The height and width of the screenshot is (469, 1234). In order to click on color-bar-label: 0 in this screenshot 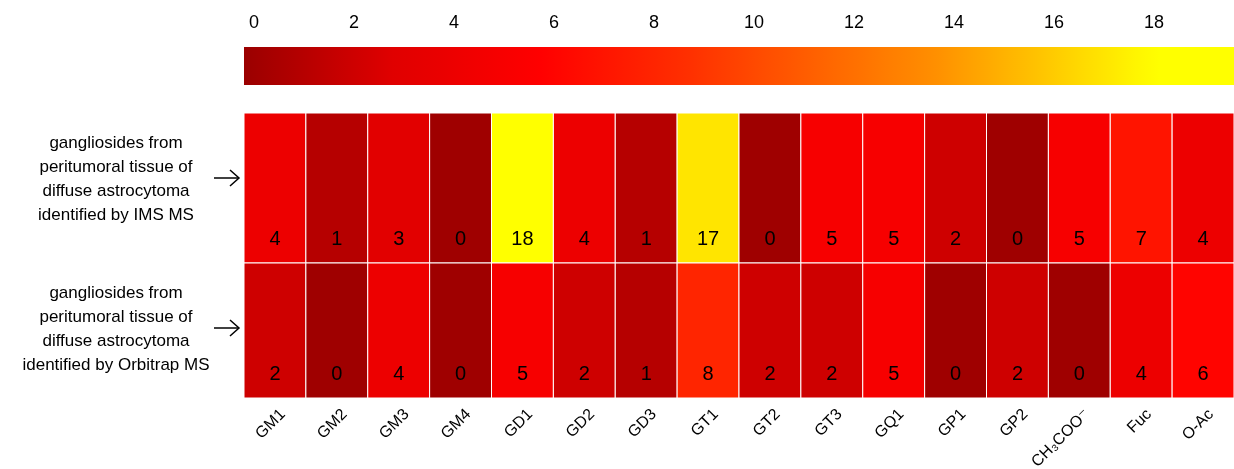, I will do `click(254, 22)`.